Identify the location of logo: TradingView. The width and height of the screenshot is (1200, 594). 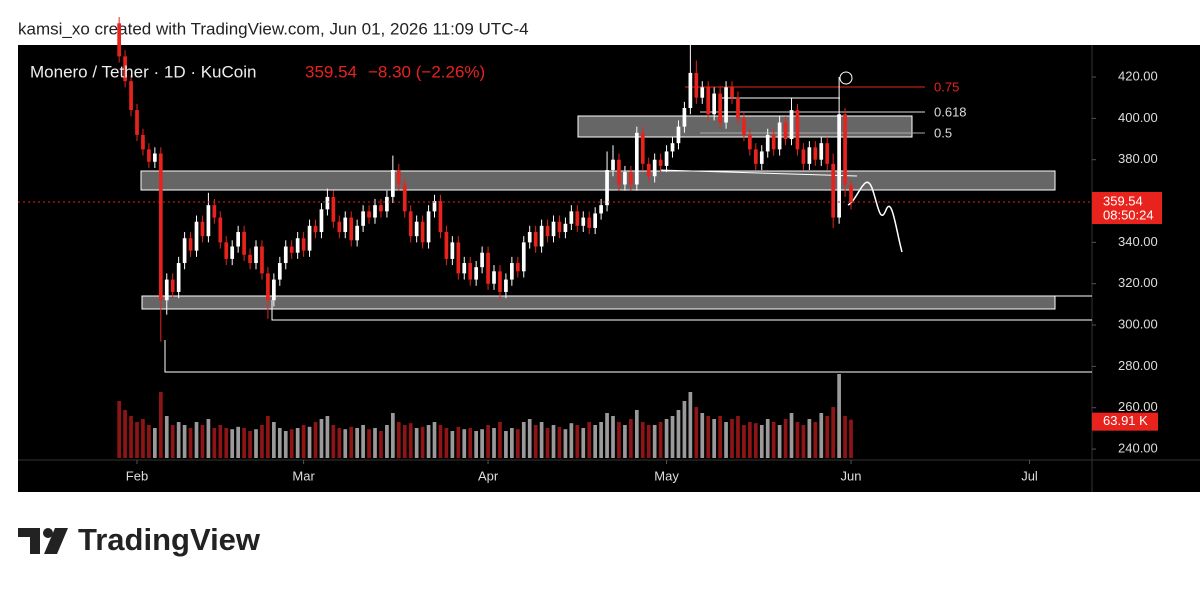
(139, 539).